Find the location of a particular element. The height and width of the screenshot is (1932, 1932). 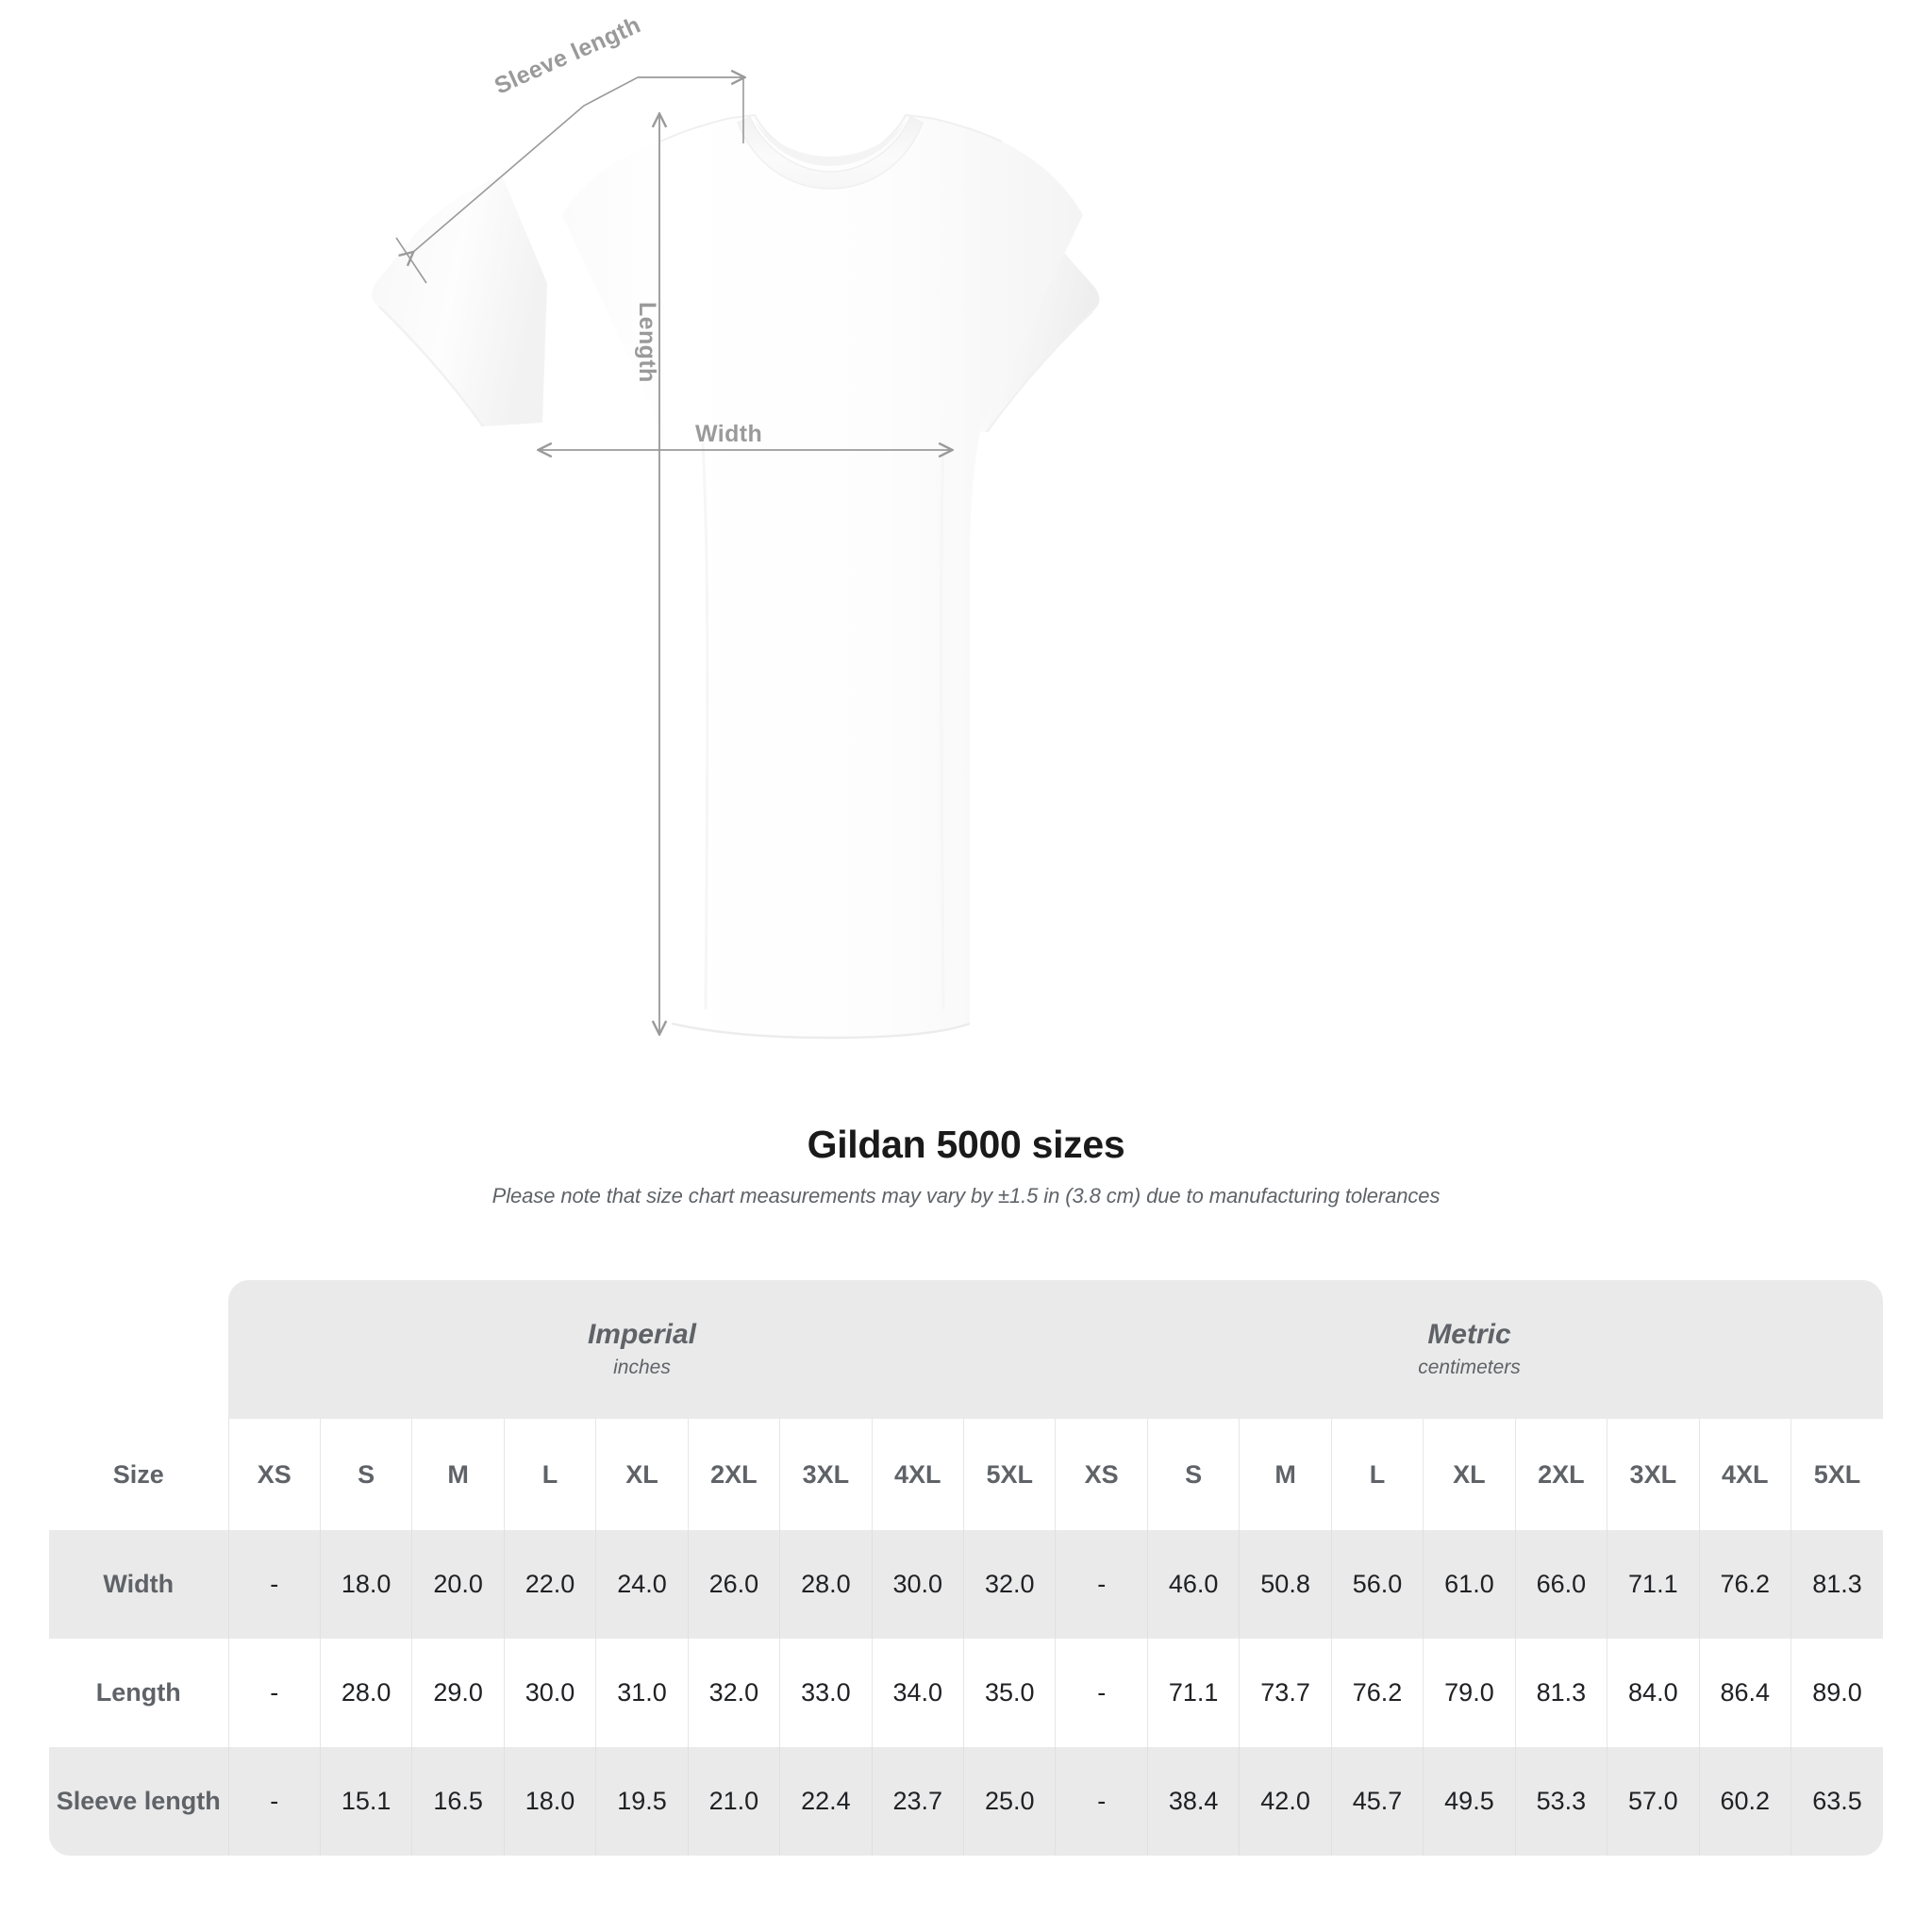

size-header-metric-4xl: 4XL is located at coordinates (1745, 1474).